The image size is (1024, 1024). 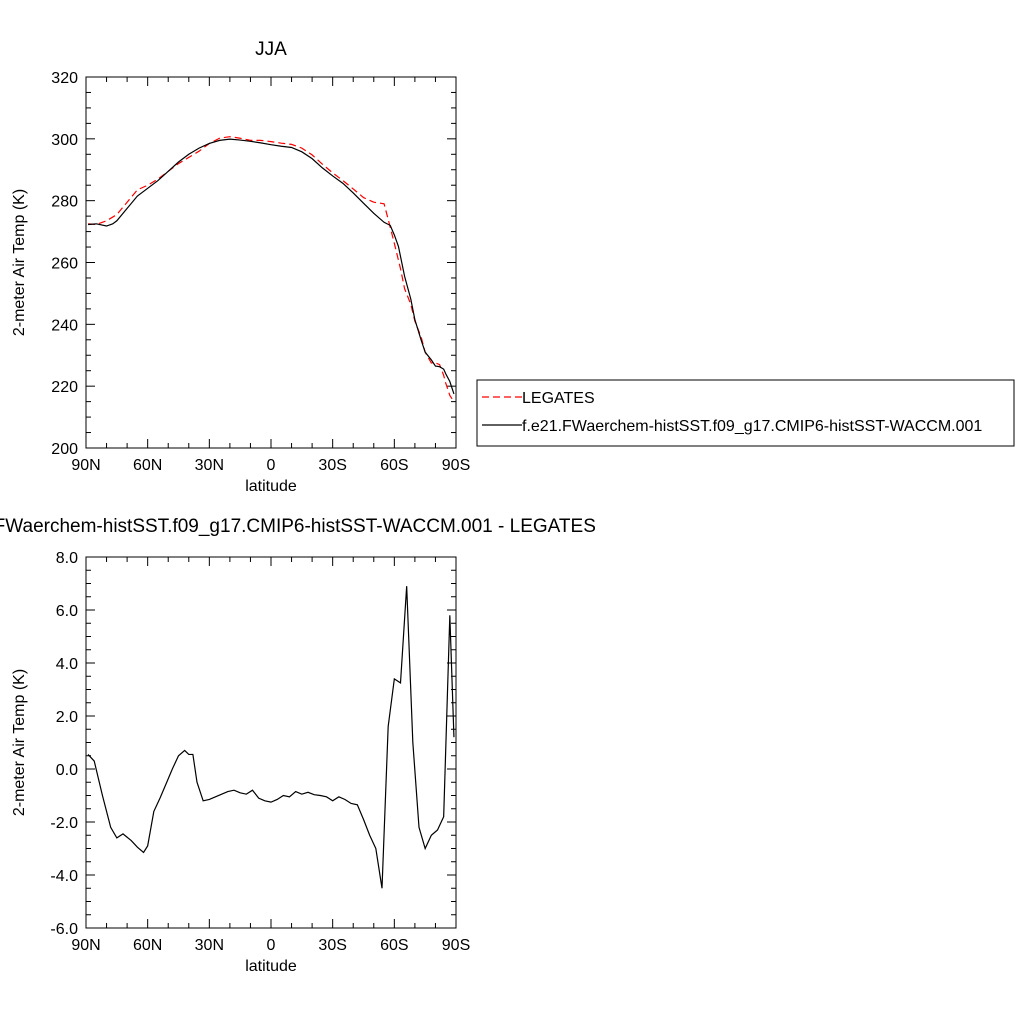 What do you see at coordinates (64, 387) in the screenshot?
I see `y-tick-label: 220` at bounding box center [64, 387].